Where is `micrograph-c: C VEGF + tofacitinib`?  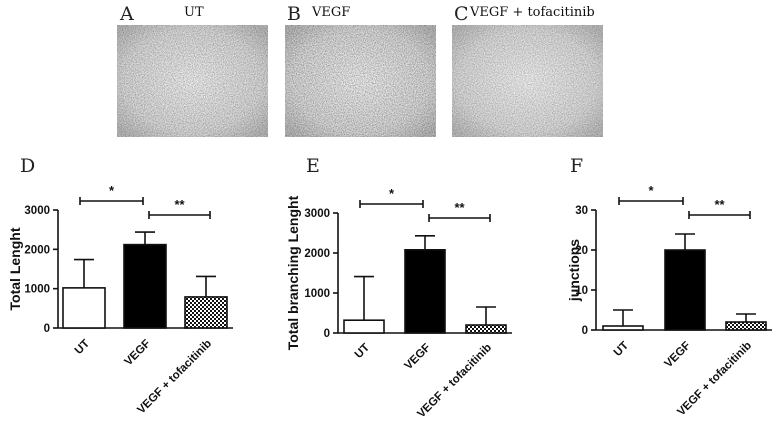
micrograph-c: C VEGF + tofacitinib is located at coordinates (527, 70).